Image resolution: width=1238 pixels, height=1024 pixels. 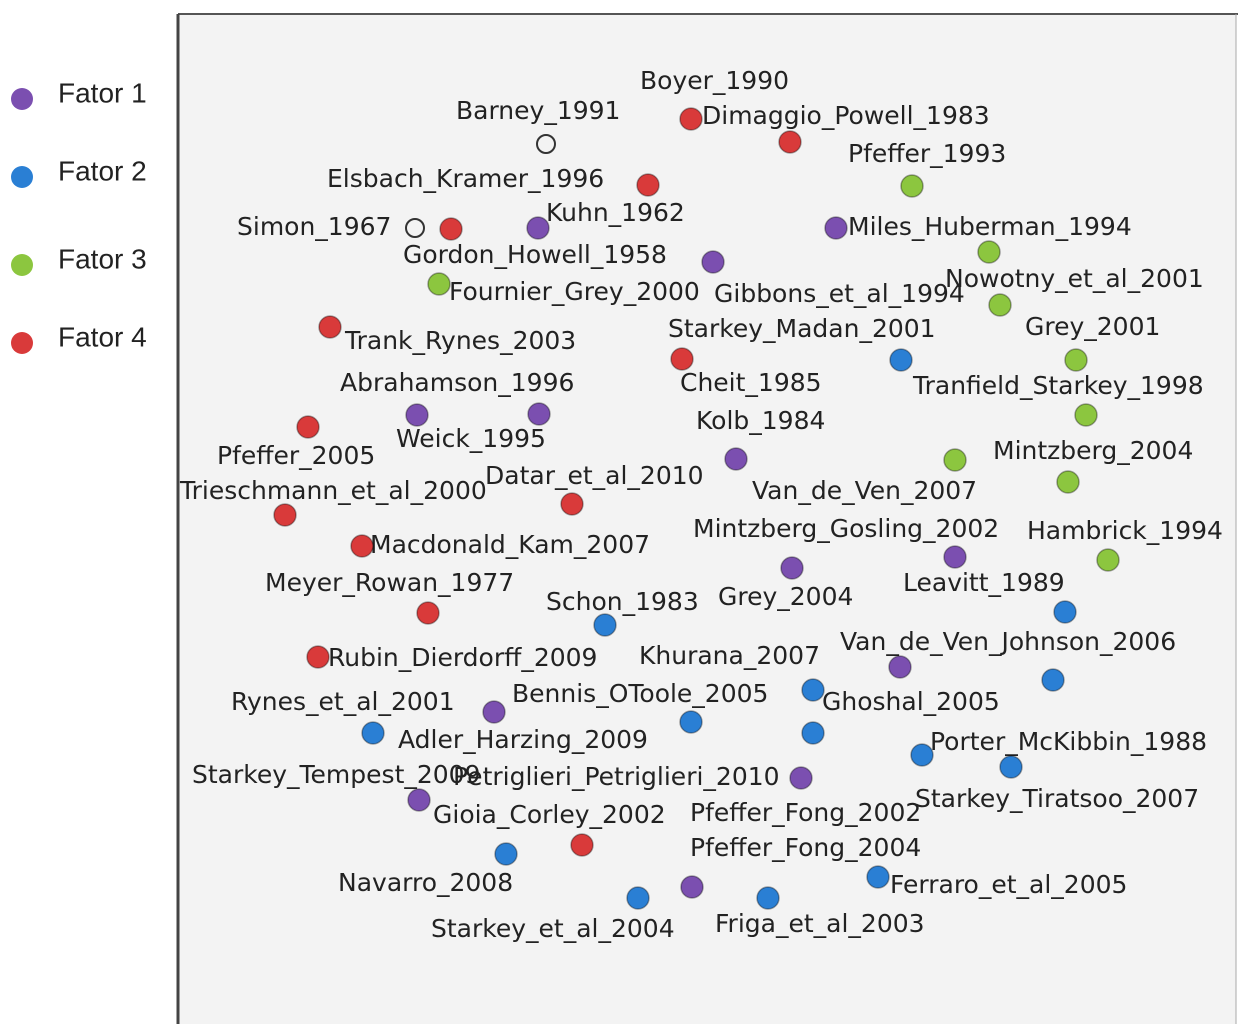 What do you see at coordinates (333, 490) in the screenshot?
I see `point-label: Trieschmann_et_al_2000` at bounding box center [333, 490].